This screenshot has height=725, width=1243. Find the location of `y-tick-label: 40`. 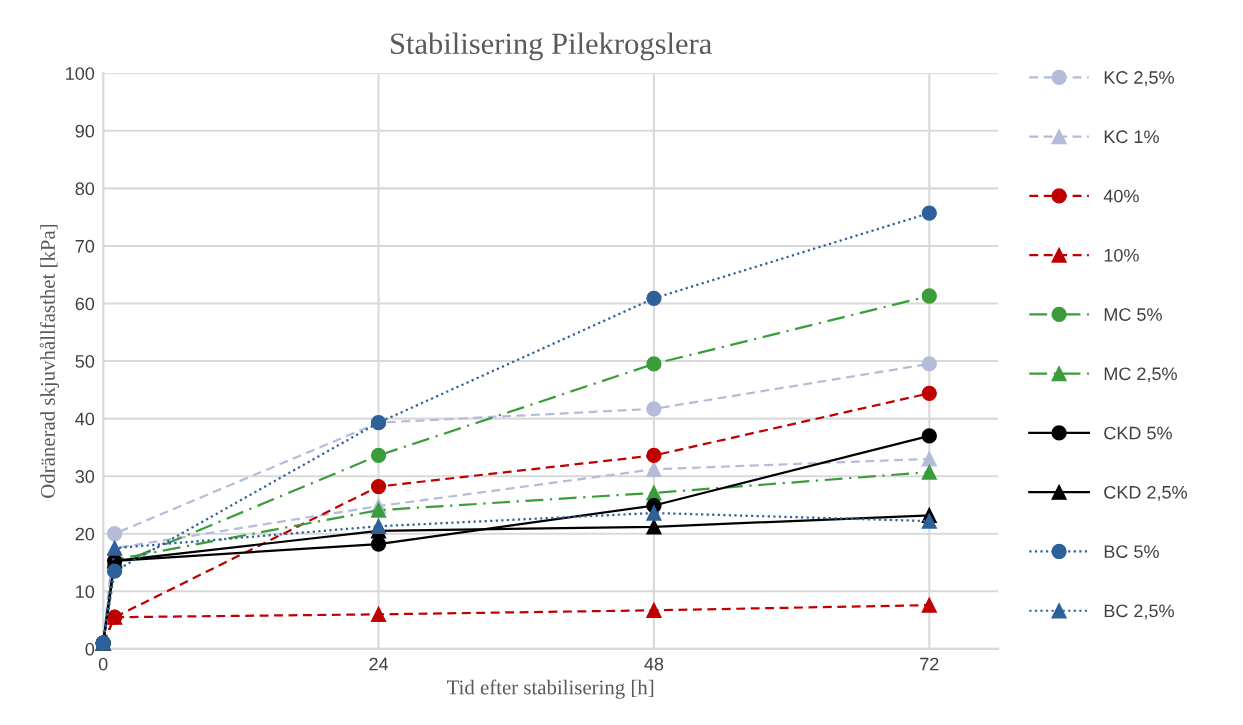

y-tick-label: 40 is located at coordinates (85, 419).